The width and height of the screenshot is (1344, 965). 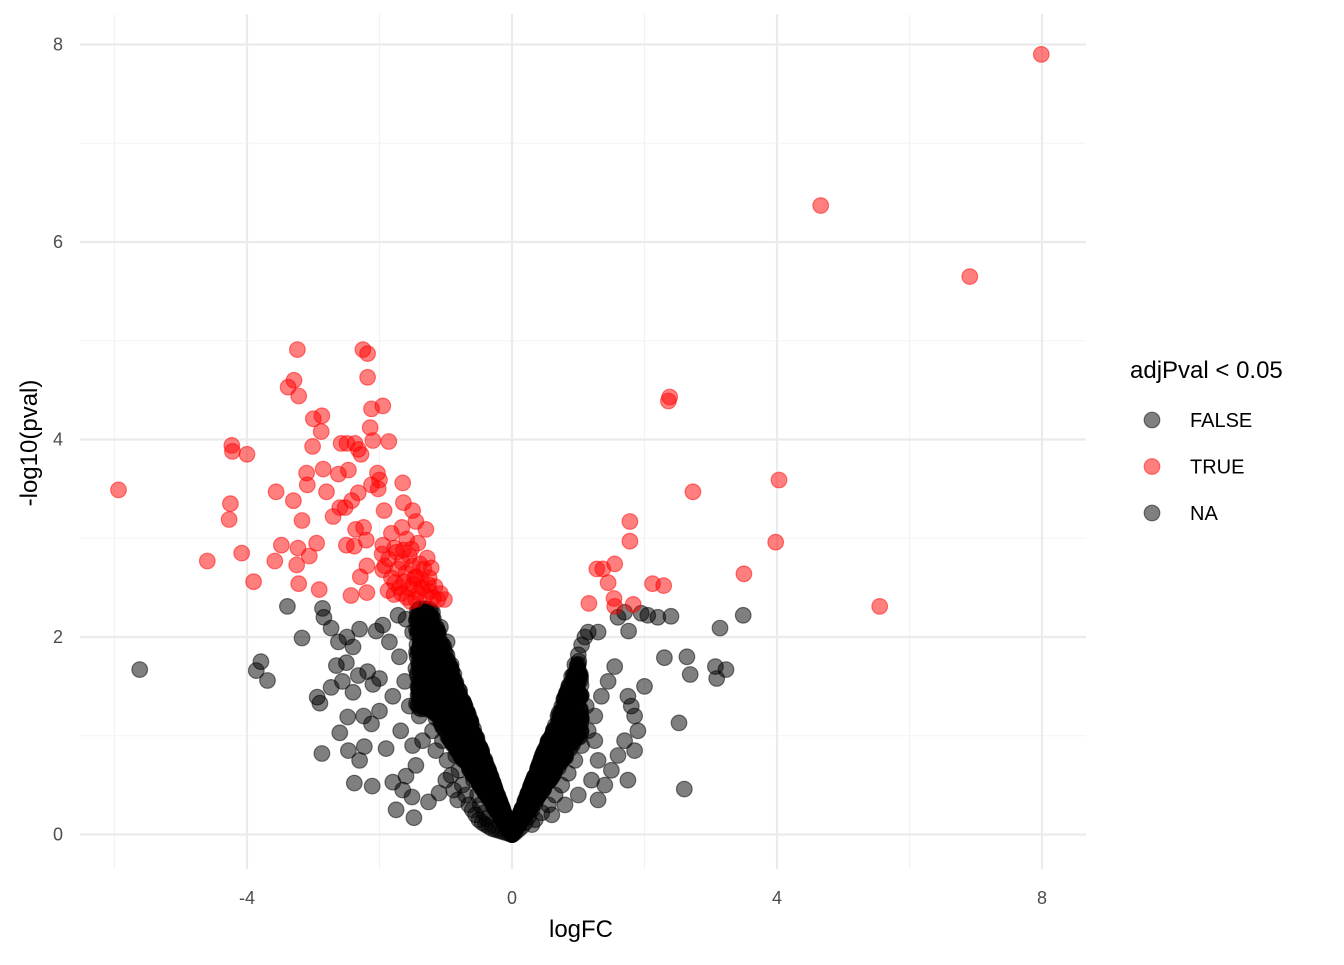 I want to click on x-tick-label: 8, so click(x=1042, y=898).